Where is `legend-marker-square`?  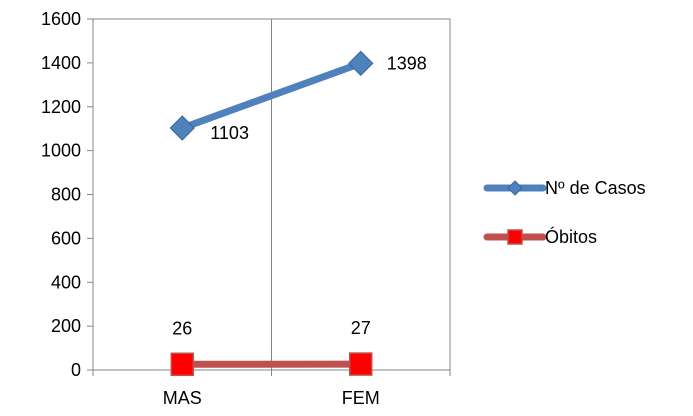 legend-marker-square is located at coordinates (515, 237).